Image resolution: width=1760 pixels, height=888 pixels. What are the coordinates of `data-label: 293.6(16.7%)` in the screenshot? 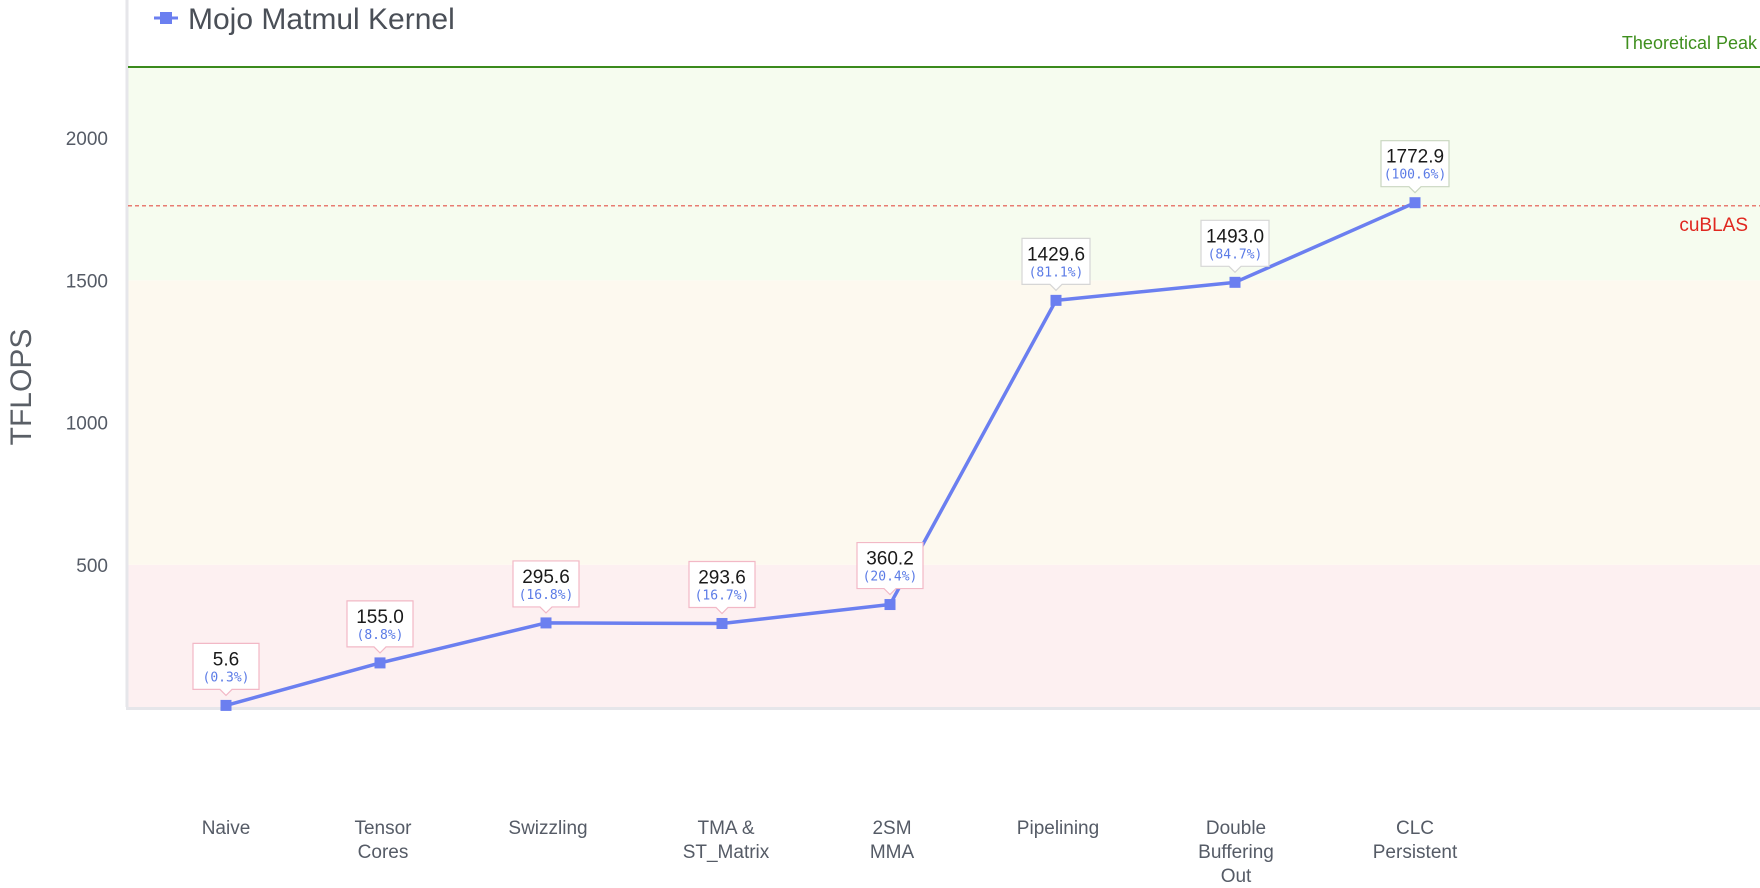 It's located at (722, 587).